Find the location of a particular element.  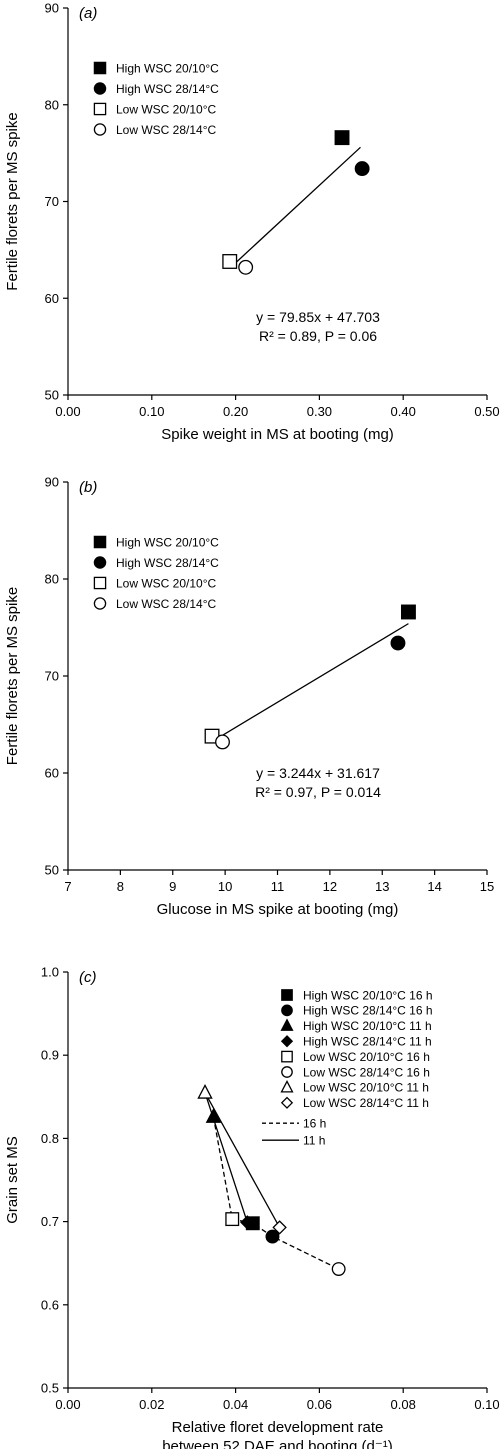

x-tick-label: 10 is located at coordinates (225, 886).